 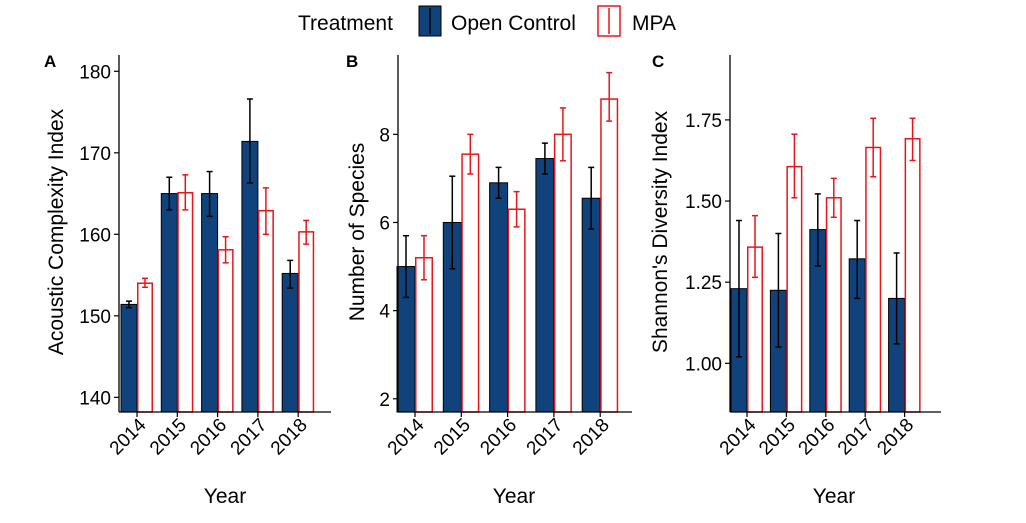 What do you see at coordinates (895, 437) in the screenshot?
I see `x-tick-label-c-2018: 2018` at bounding box center [895, 437].